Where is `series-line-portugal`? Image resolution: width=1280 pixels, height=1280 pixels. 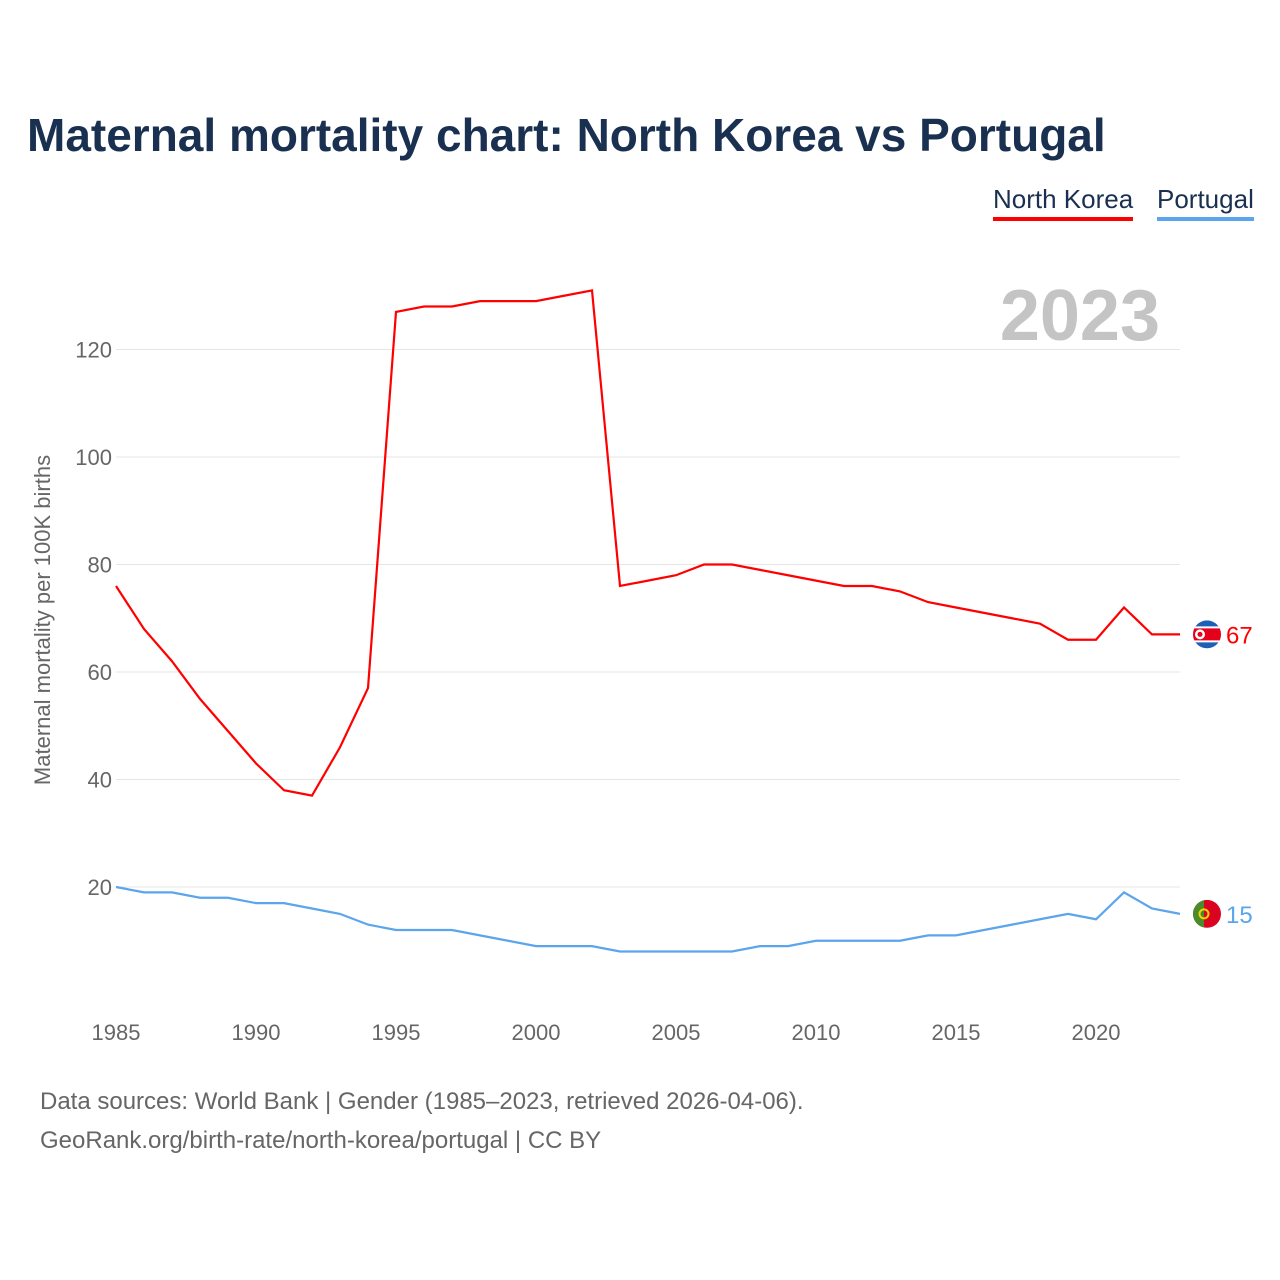 series-line-portugal is located at coordinates (648, 919).